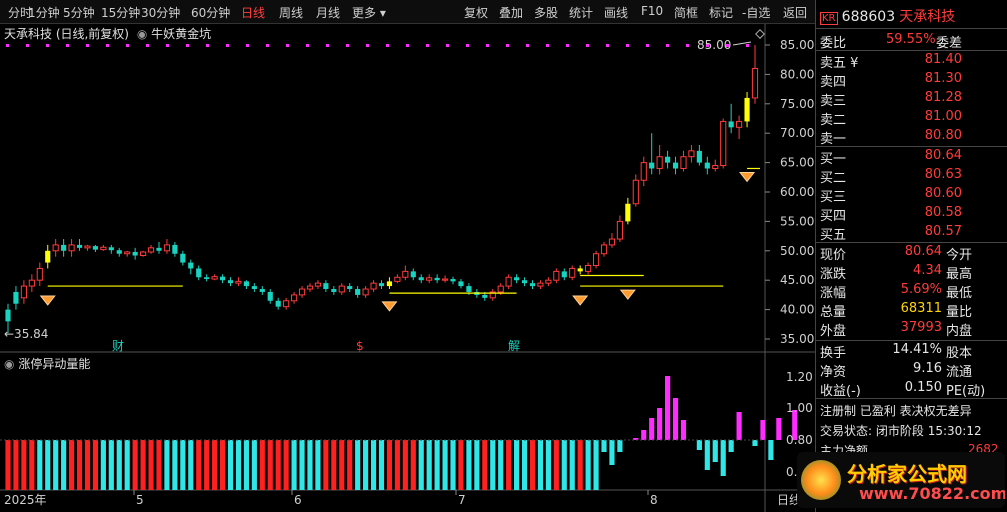 This screenshot has height=512, width=1007. I want to click on stat-row-1-value: 4.34, so click(927, 270).